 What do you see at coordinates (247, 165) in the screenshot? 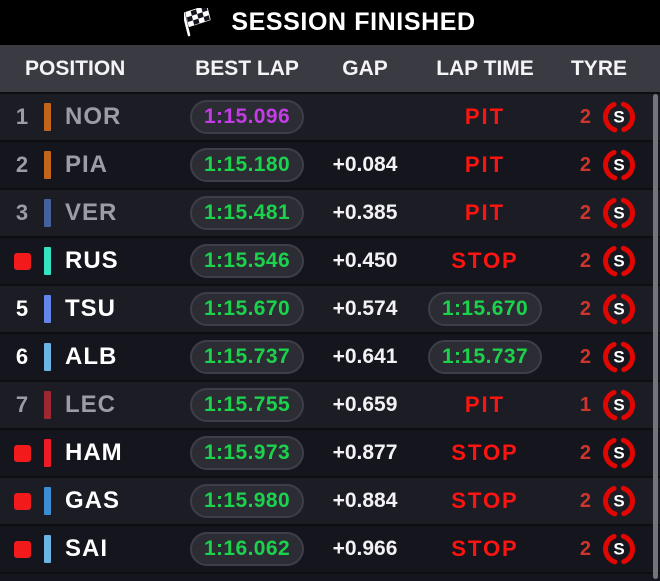
I see `best-lap-cell: 1:15.180` at bounding box center [247, 165].